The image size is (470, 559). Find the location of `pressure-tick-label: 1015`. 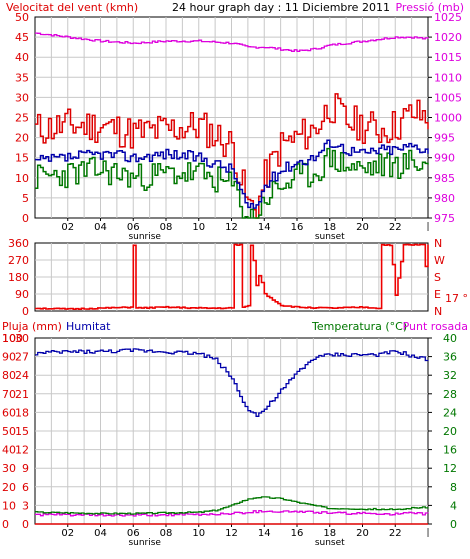

pressure-tick-label: 1015 is located at coordinates (448, 57).